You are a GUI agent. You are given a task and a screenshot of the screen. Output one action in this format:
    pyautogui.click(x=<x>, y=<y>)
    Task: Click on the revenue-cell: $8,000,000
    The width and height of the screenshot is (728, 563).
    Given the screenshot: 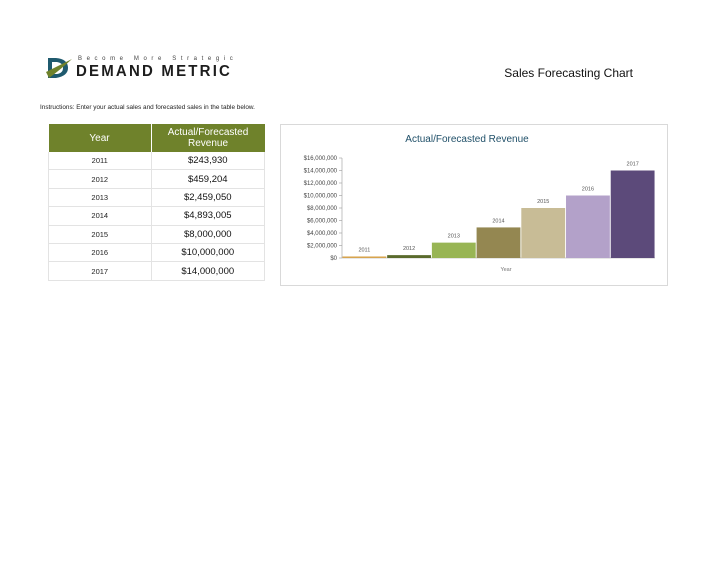 What is the action you would take?
    pyautogui.click(x=208, y=234)
    